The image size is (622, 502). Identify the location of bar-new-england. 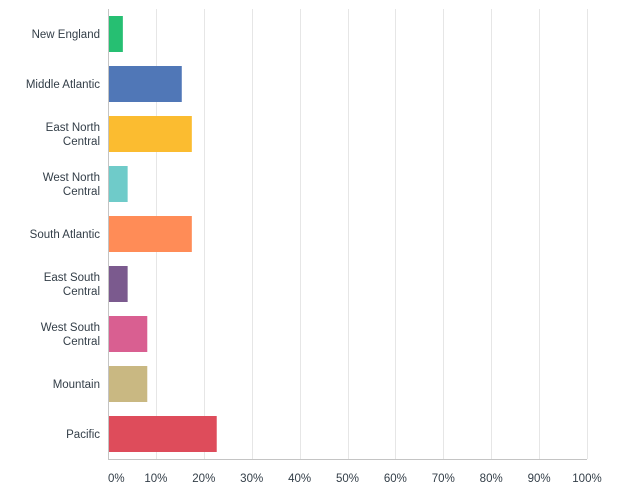
(116, 34).